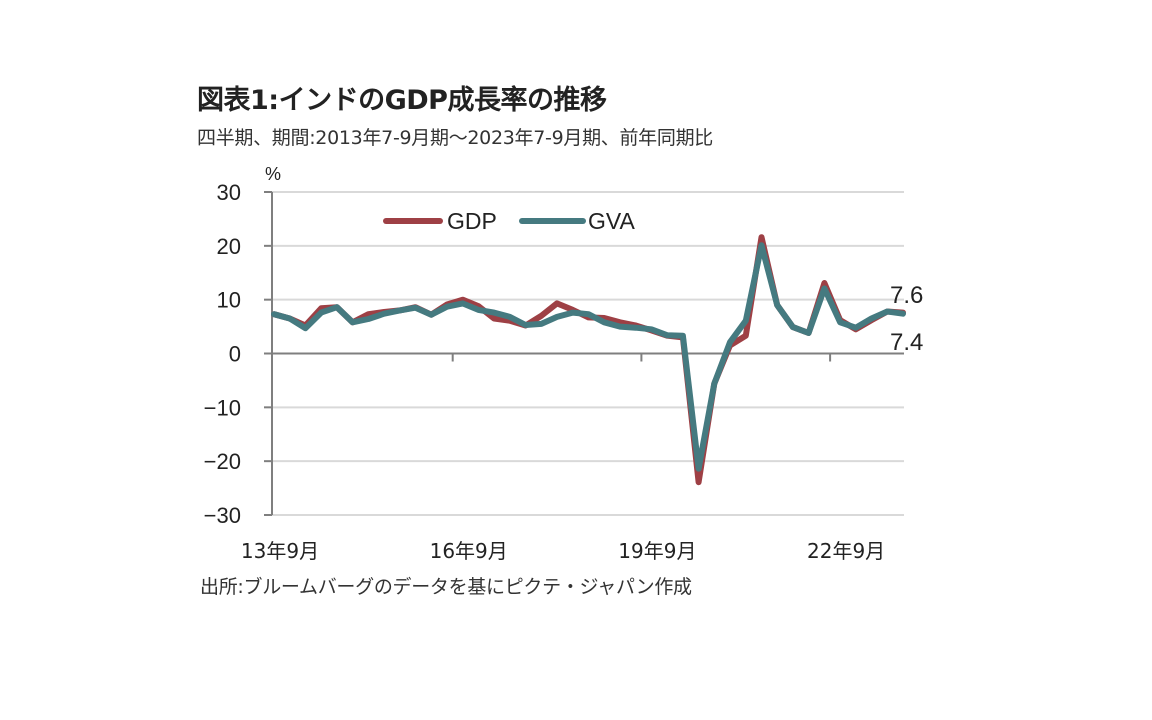 This screenshot has height=720, width=1152. What do you see at coordinates (235, 354) in the screenshot?
I see `y-tick-label: 0` at bounding box center [235, 354].